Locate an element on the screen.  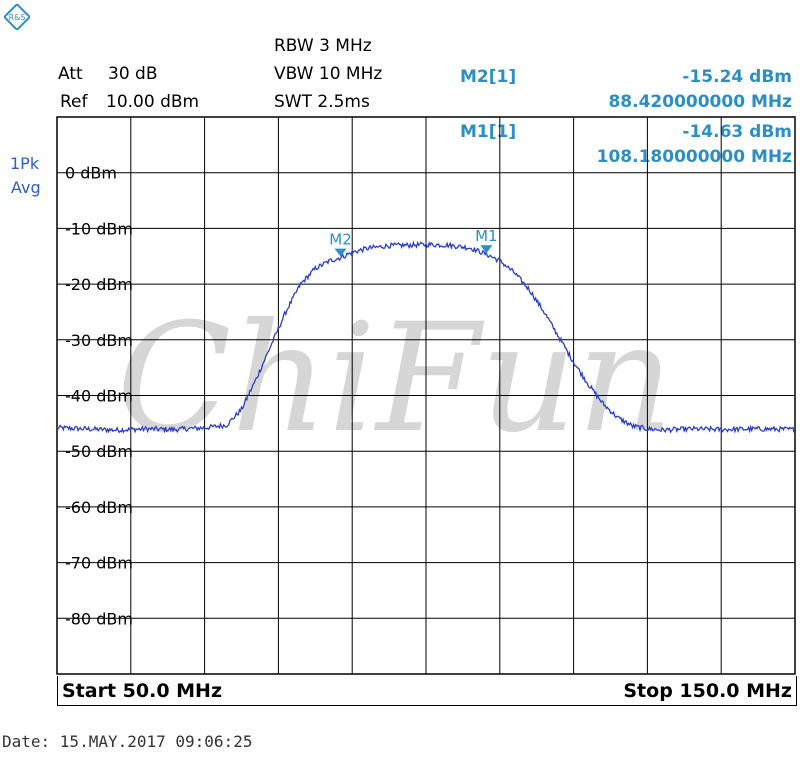
marker-m1-label: M1[1] is located at coordinates (488, 132).